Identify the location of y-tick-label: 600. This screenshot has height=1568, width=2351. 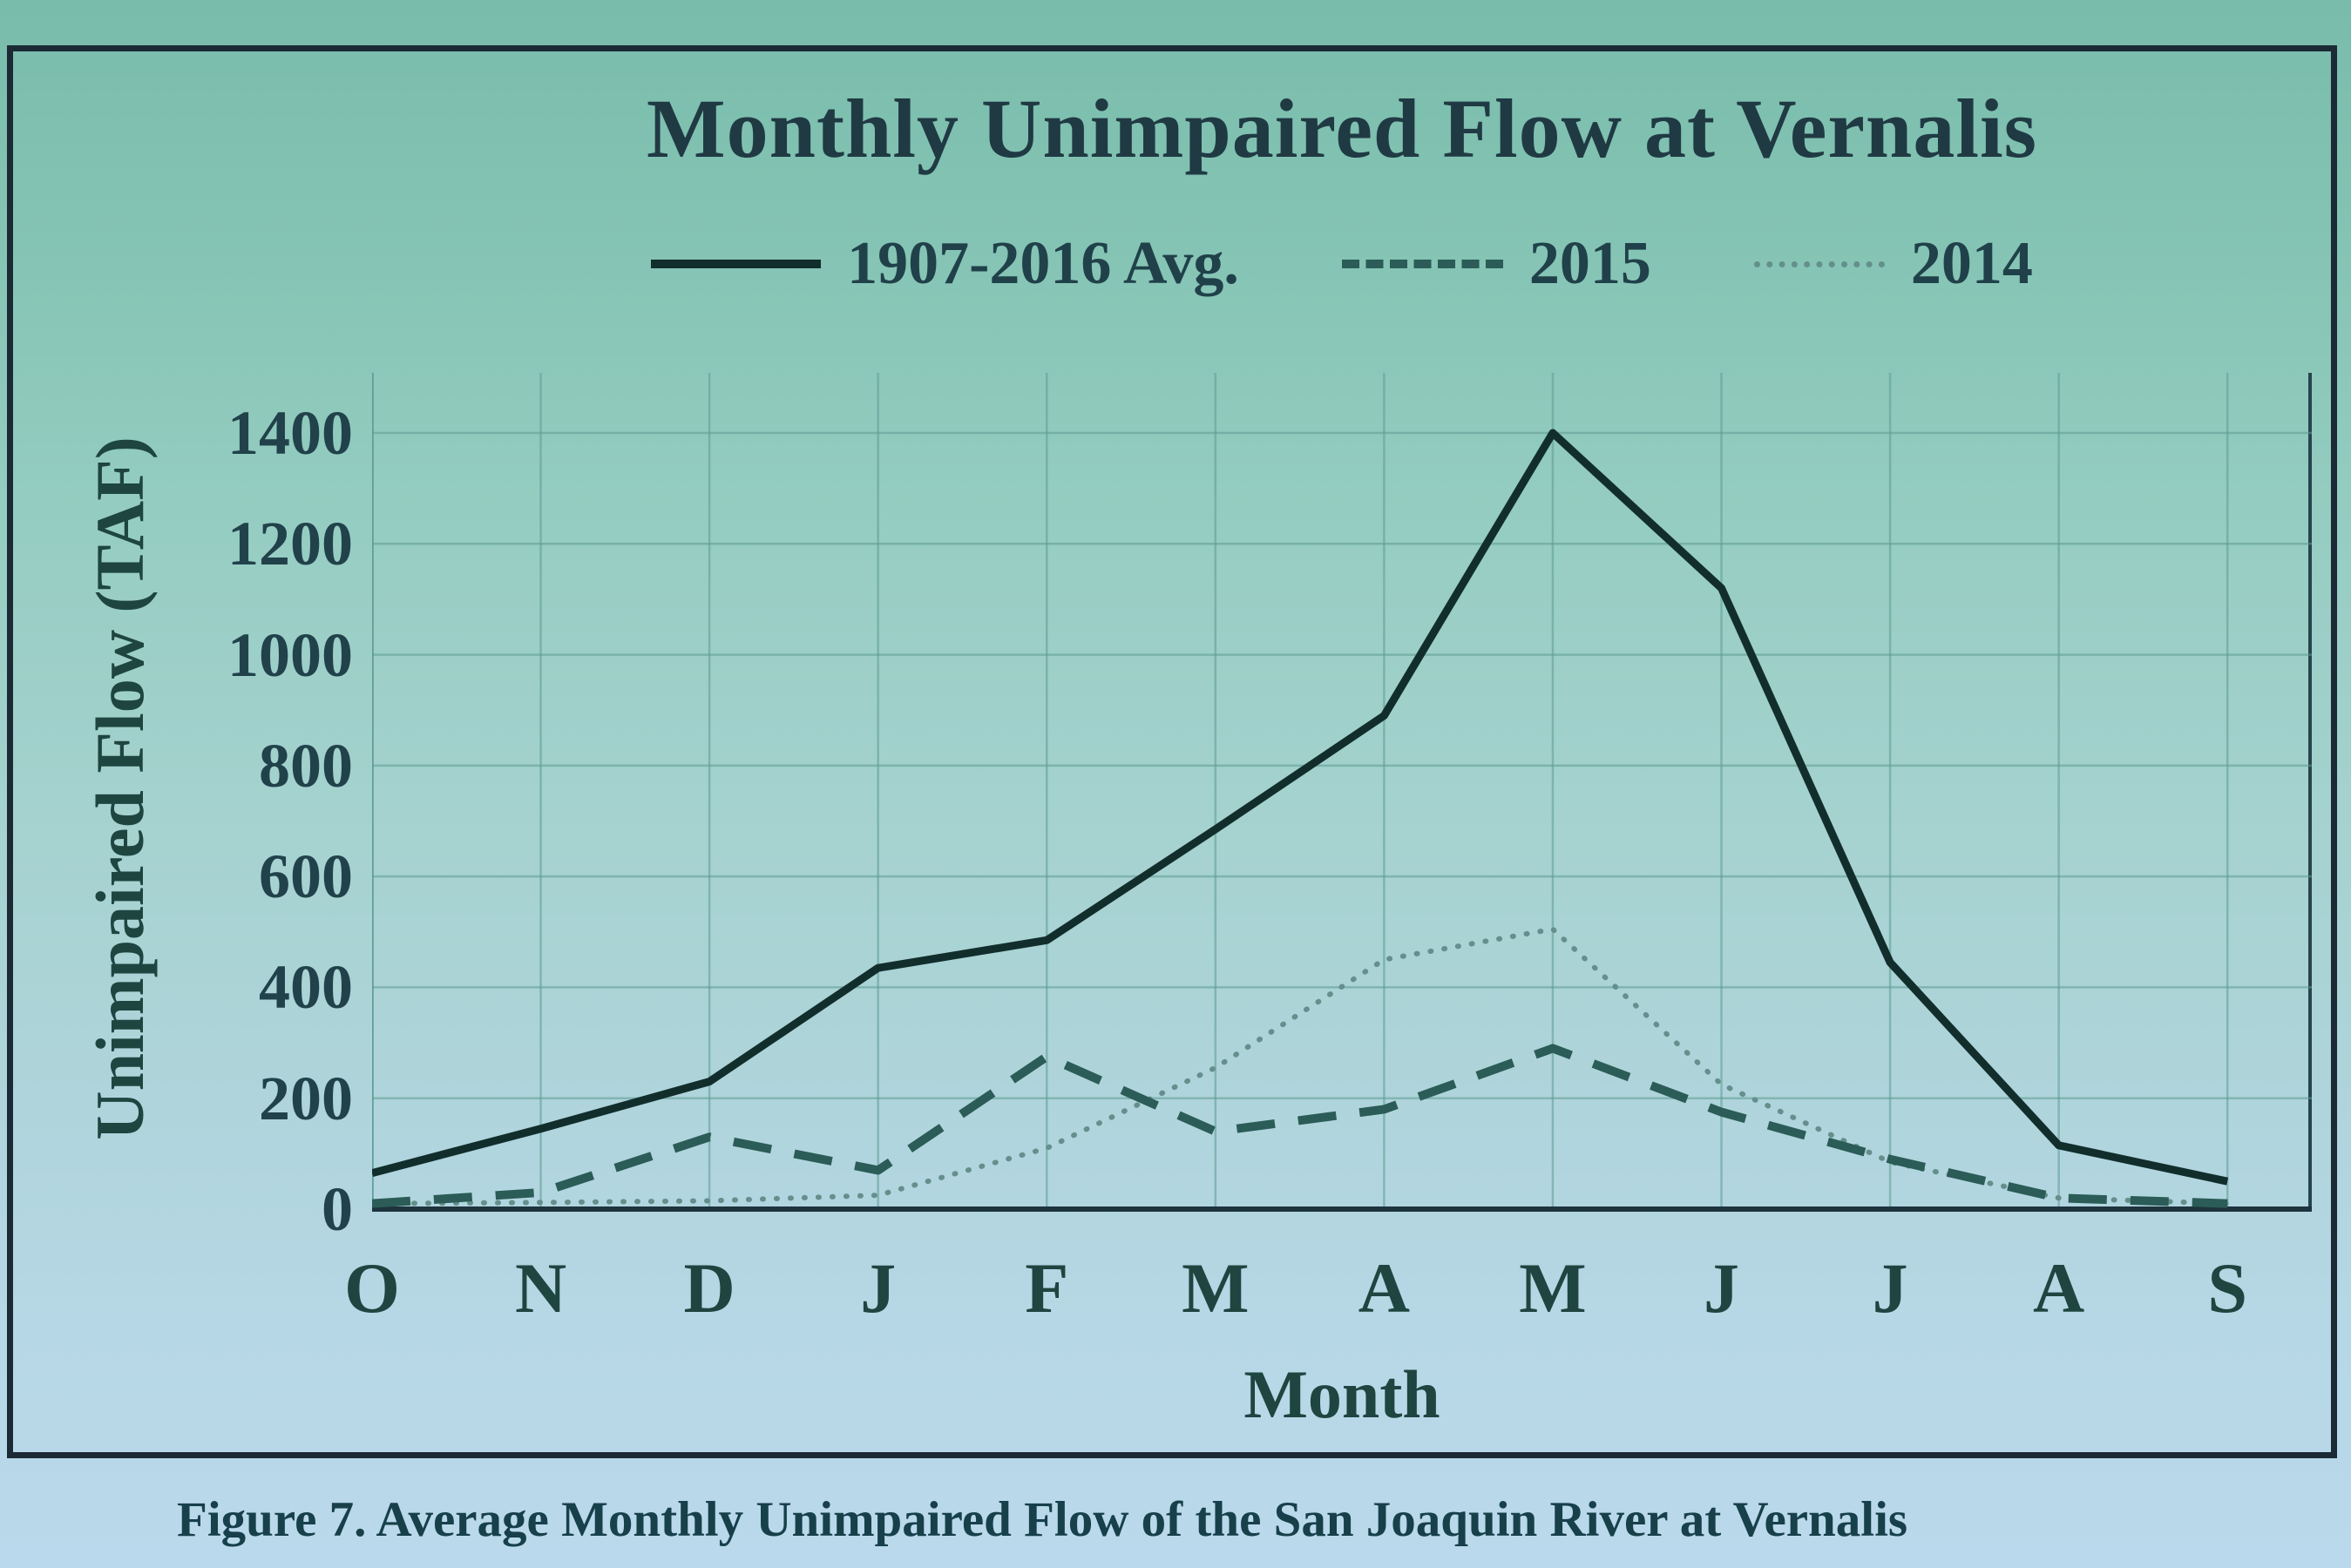
(306, 876).